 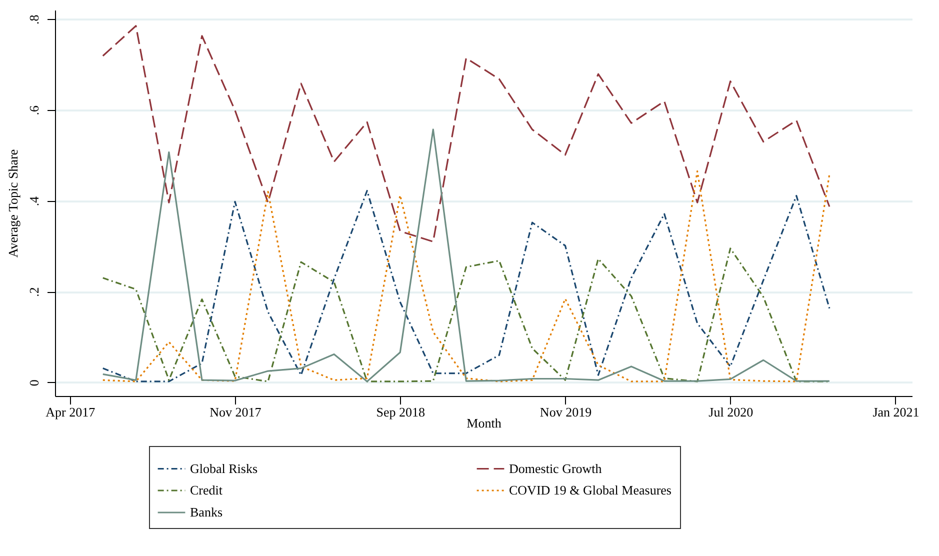 What do you see at coordinates (400, 412) in the screenshot?
I see `x-tick-label: Sep 2018` at bounding box center [400, 412].